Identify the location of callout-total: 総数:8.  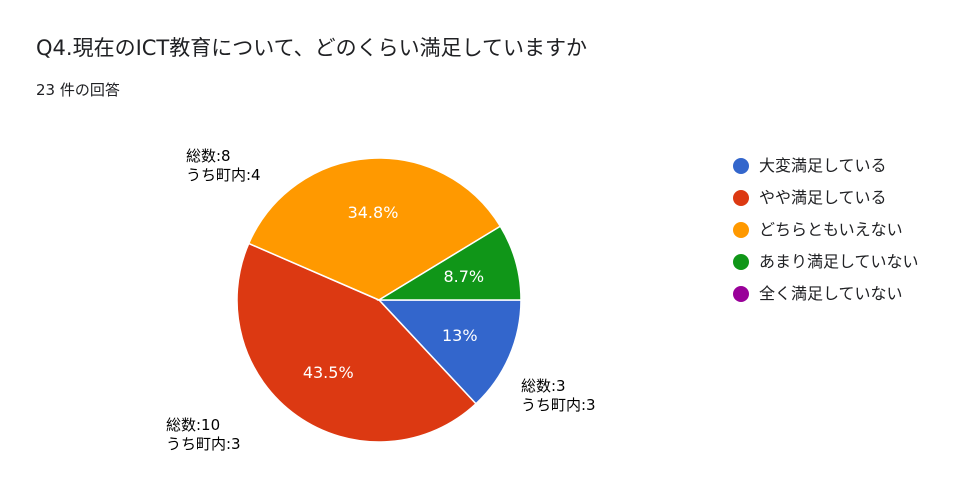
(208, 156).